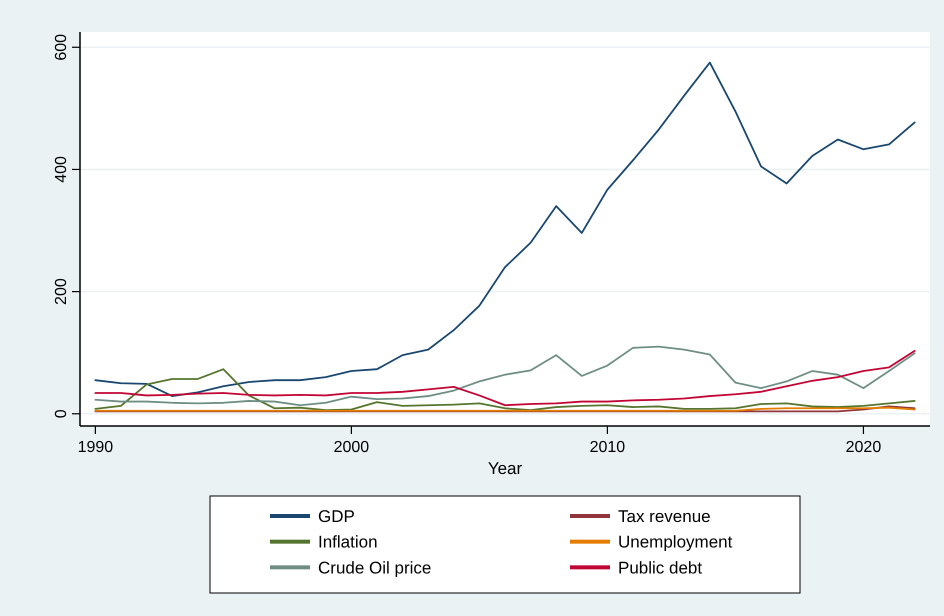  What do you see at coordinates (61, 291) in the screenshot?
I see `y-tick-label: 200` at bounding box center [61, 291].